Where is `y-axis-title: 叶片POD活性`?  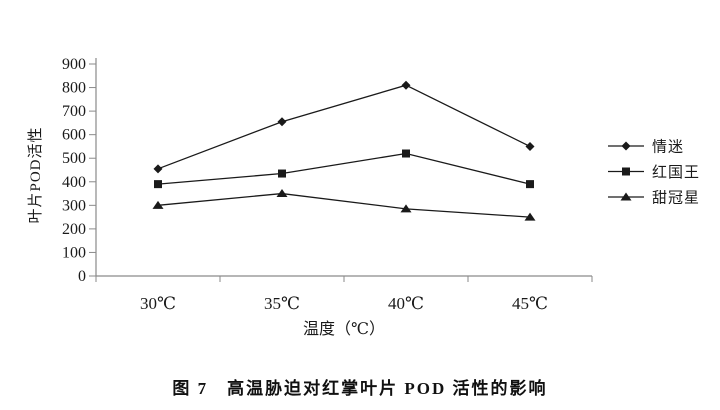 y-axis-title: 叶片POD活性 is located at coordinates (35, 174).